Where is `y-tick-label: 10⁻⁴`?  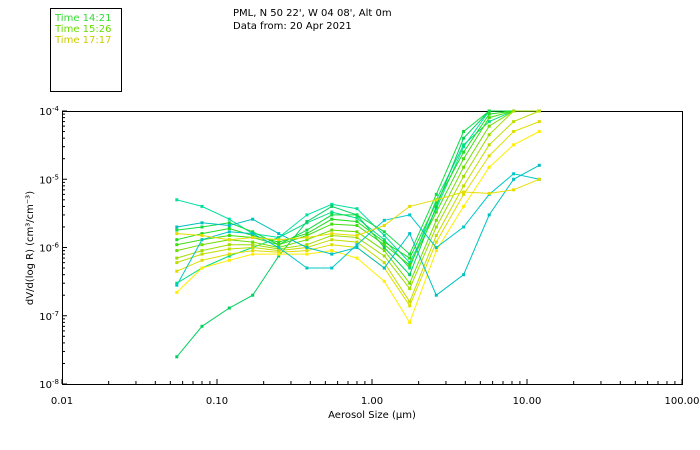
y-tick-label: 10⁻⁴ is located at coordinates (49, 111).